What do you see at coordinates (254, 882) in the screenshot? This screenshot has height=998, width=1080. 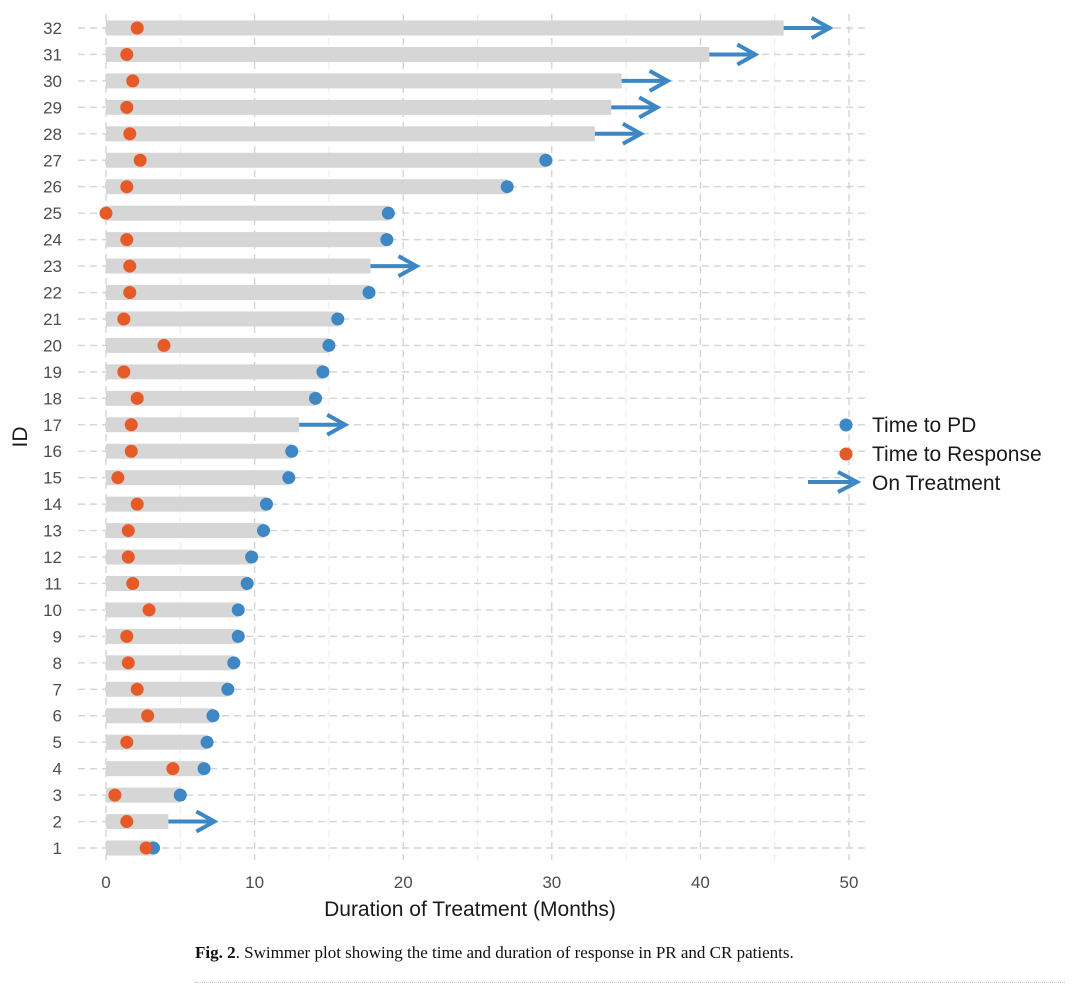 I see `x-tick-label: 10` at bounding box center [254, 882].